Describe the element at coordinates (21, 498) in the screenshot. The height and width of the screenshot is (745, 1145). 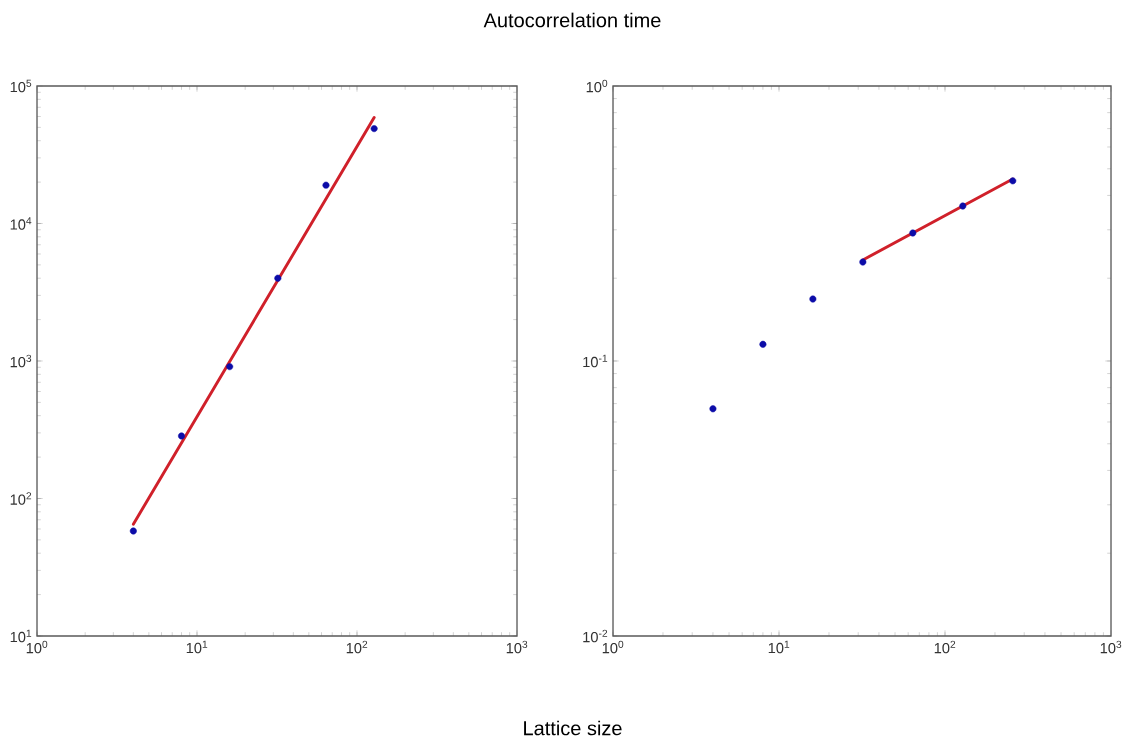
I see `y-tick-label: 10$^{2}$` at that location.